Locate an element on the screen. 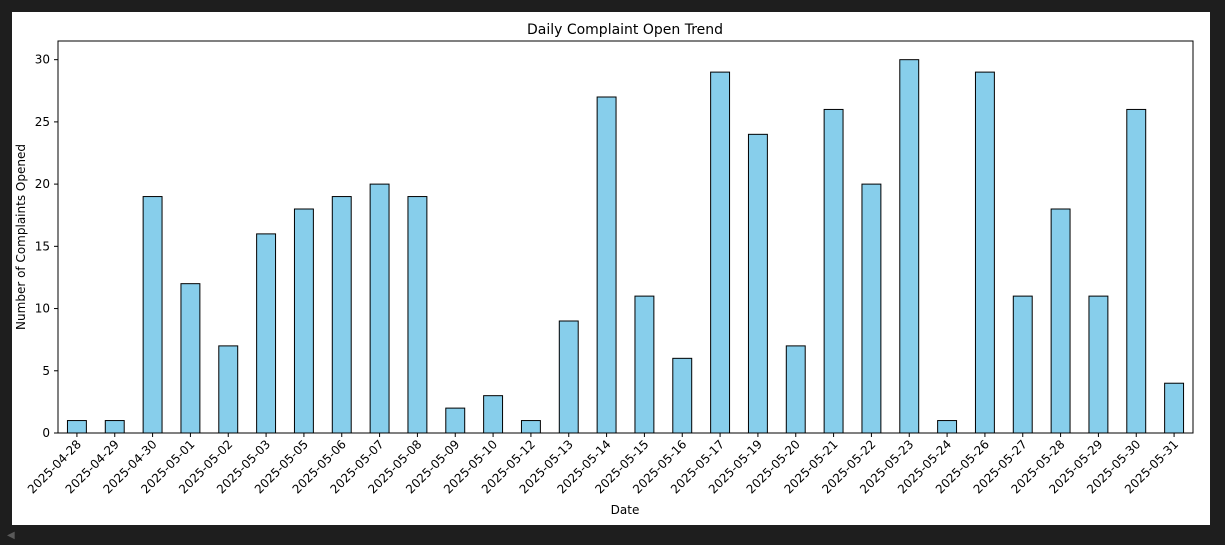 The height and width of the screenshot is (545, 1225). chart-title: Daily Complaint Open Trend is located at coordinates (625, 30).